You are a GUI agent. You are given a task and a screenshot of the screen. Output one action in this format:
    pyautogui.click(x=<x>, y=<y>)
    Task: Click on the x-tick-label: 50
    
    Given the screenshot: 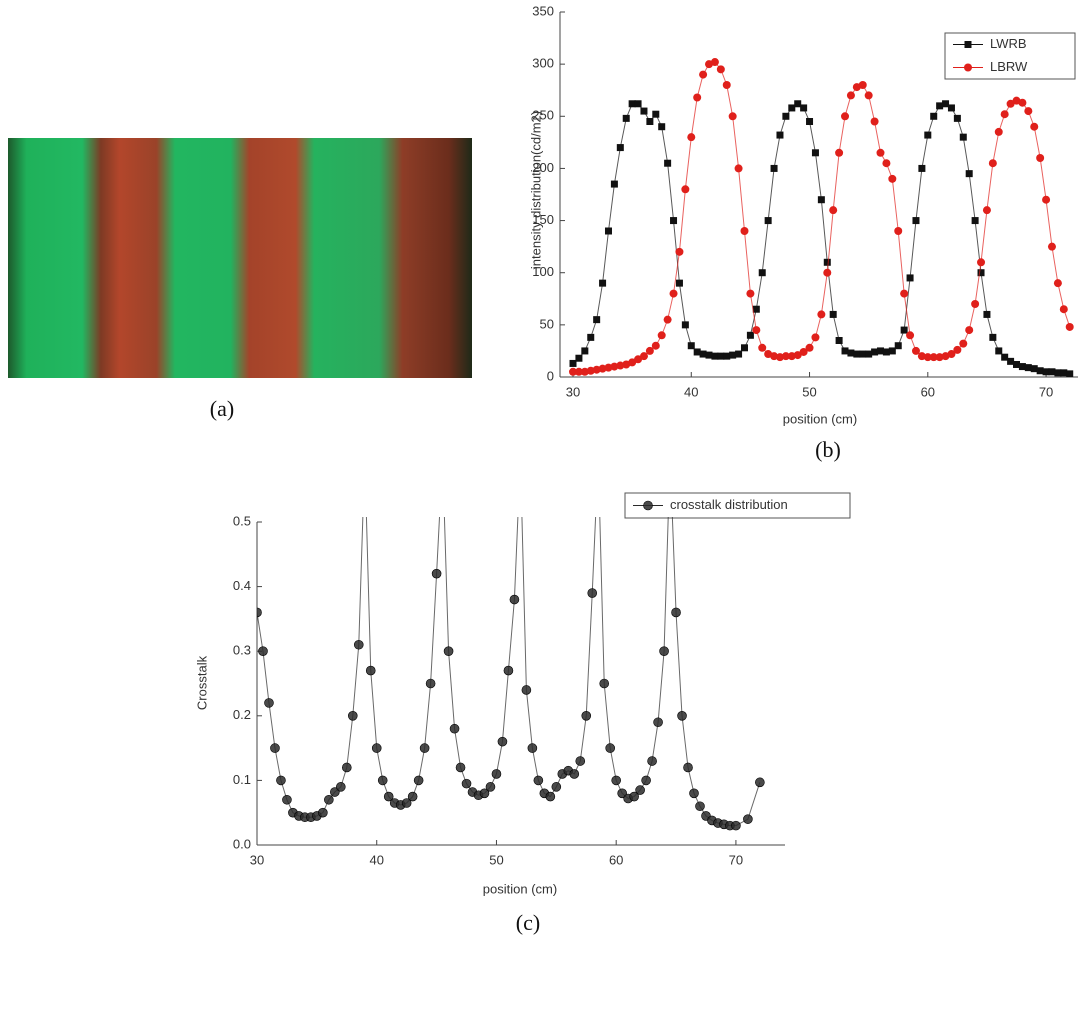 What is the action you would take?
    pyautogui.click(x=809, y=391)
    